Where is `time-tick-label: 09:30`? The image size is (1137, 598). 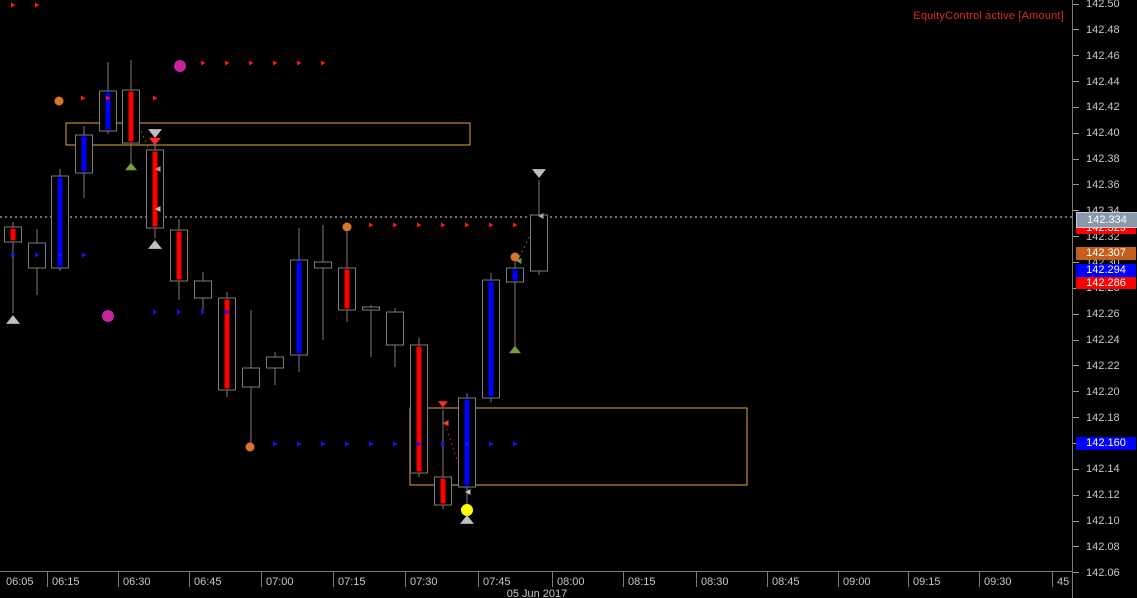
time-tick-label: 09:30 is located at coordinates (998, 582).